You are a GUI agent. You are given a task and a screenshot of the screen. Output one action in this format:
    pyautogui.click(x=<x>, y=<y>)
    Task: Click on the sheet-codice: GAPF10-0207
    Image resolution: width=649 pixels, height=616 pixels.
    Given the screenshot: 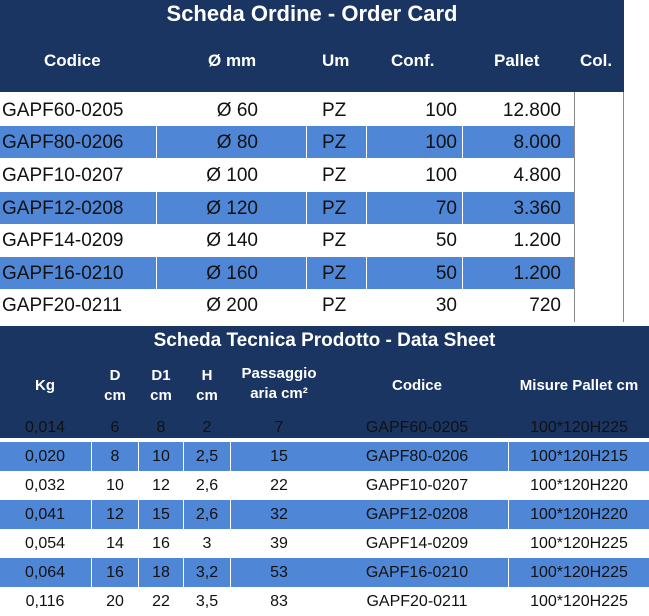 What is the action you would take?
    pyautogui.click(x=417, y=485)
    